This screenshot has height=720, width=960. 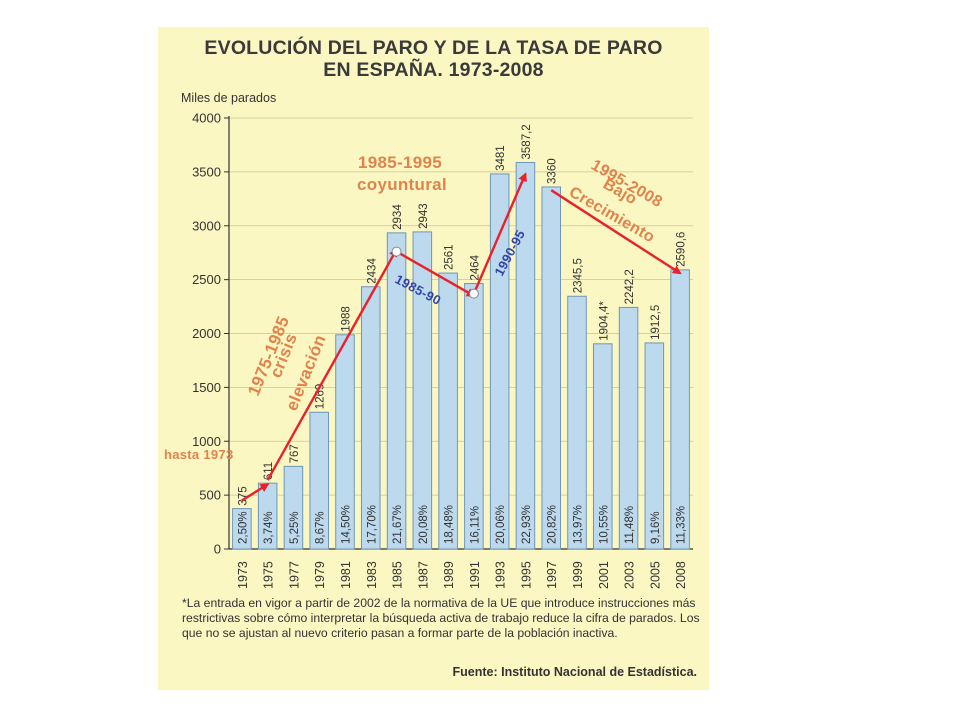 I want to click on x-tick-label: 1997, so click(x=552, y=575).